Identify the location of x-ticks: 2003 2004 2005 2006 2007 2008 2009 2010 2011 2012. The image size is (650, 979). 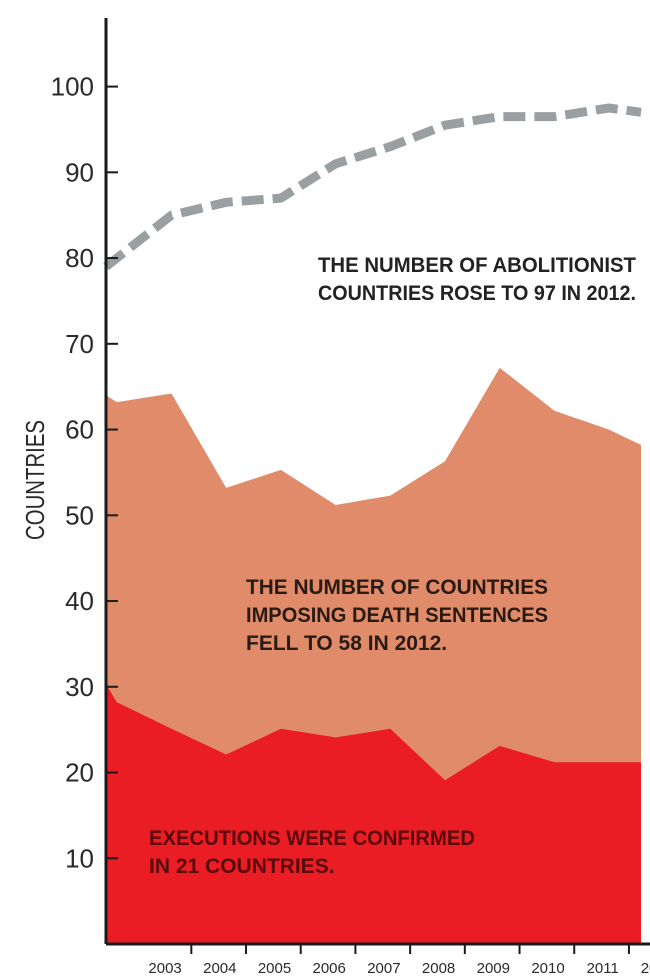
(399, 960).